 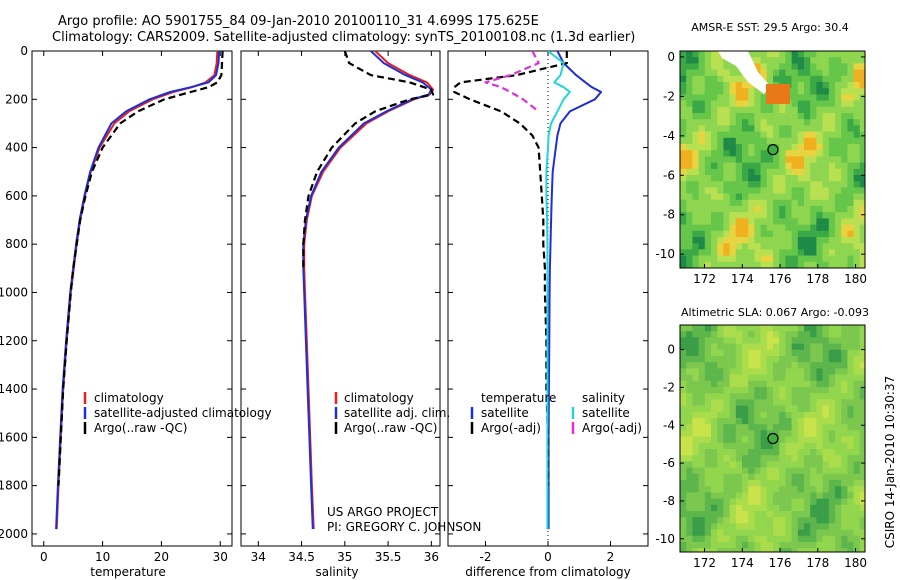 I want to click on map-x-tick-label: 176, so click(x=780, y=279).